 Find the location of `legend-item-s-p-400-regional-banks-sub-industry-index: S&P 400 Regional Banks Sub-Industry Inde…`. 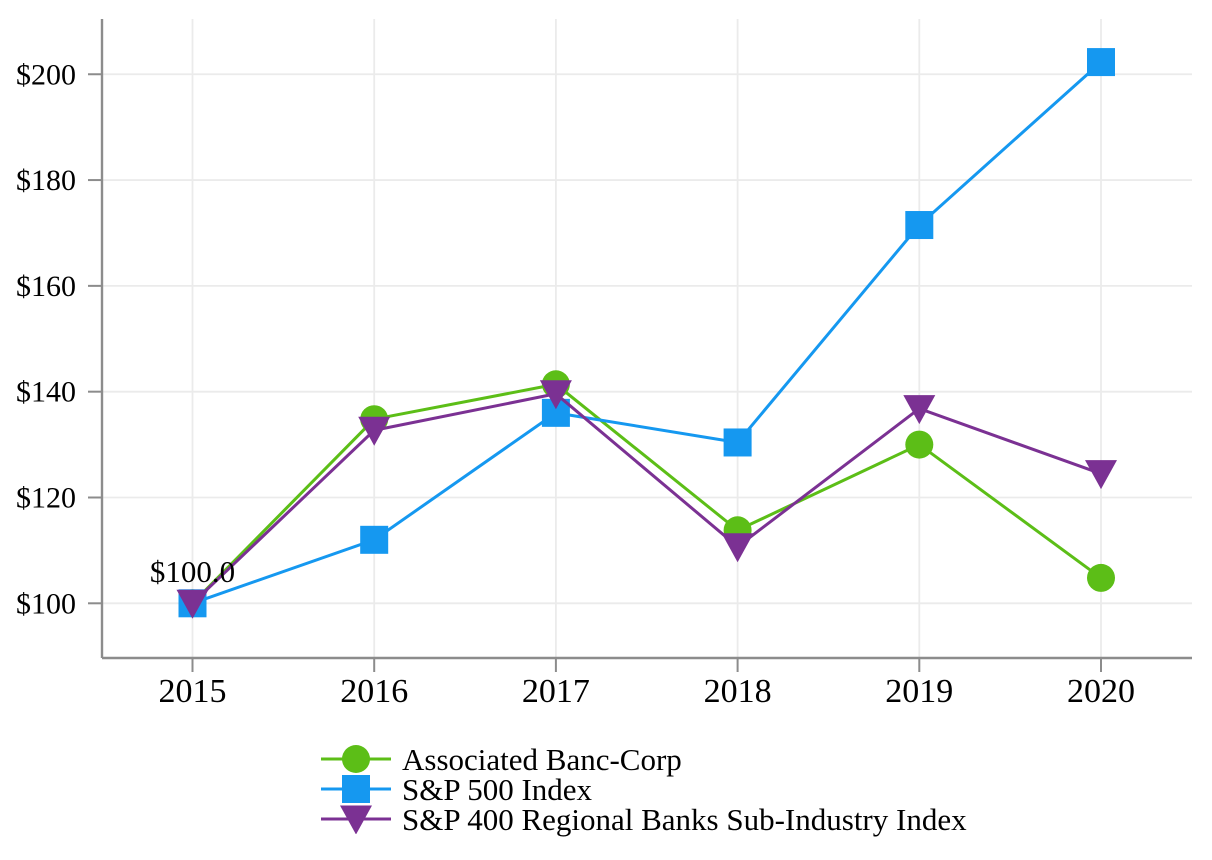

legend-item-s-p-400-regional-banks-sub-industry-index: S&P 400 Regional Banks Sub-Industry Inde… is located at coordinates (644, 819).